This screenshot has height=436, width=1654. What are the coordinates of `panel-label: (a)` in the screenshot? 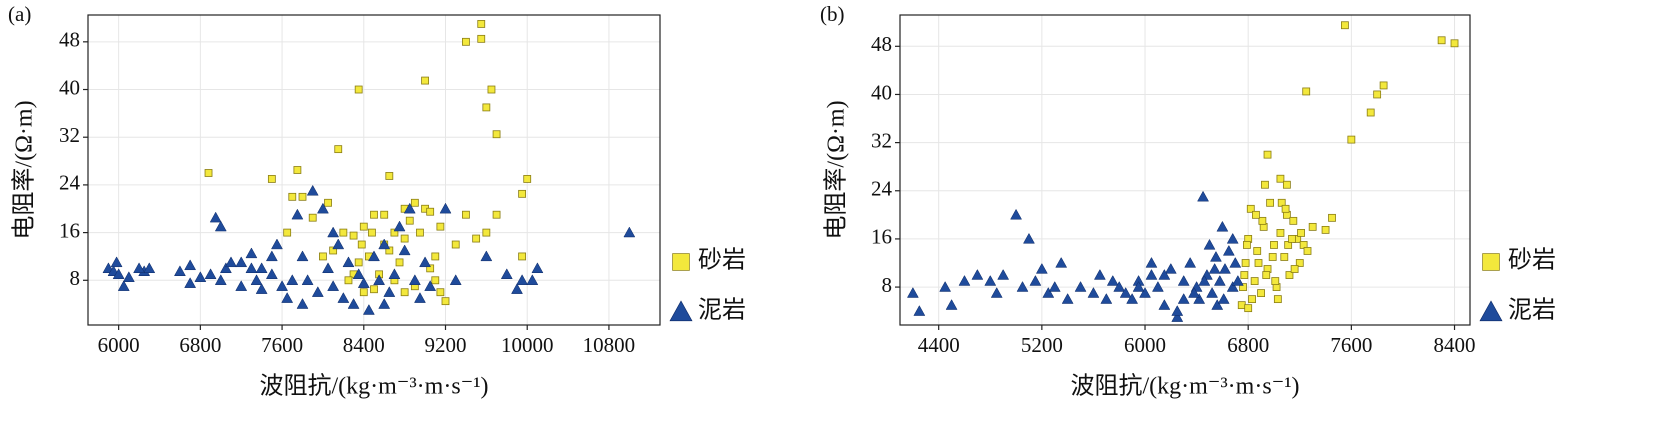 It's located at (19, 14).